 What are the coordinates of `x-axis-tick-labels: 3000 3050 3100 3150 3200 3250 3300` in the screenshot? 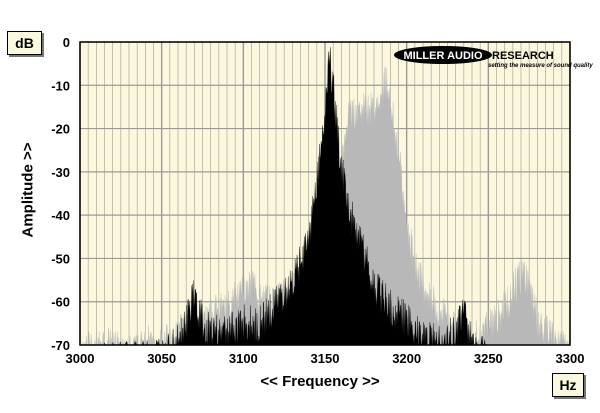 It's located at (325, 358).